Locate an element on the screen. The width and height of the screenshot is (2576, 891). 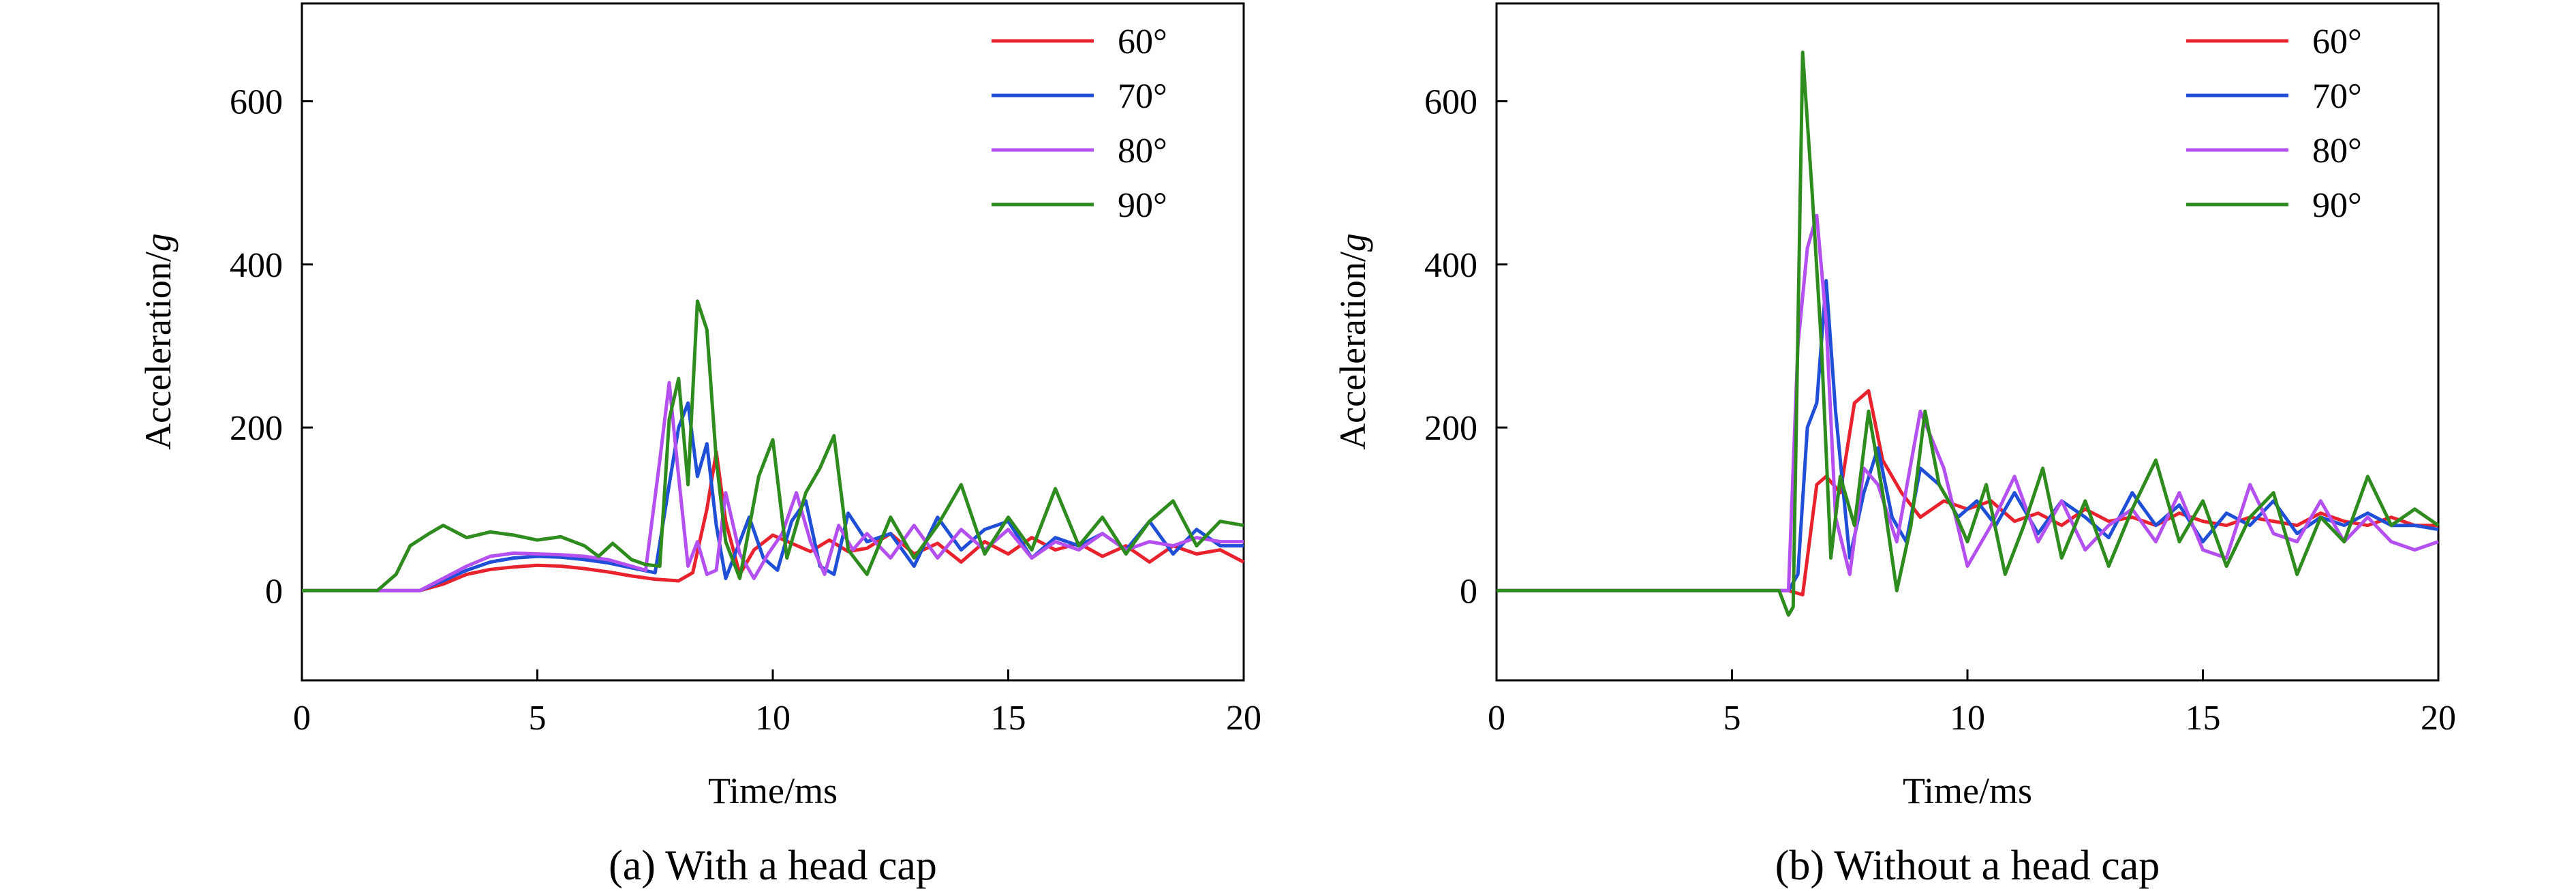
panel-caption: (a) With a head cap is located at coordinates (773, 866).